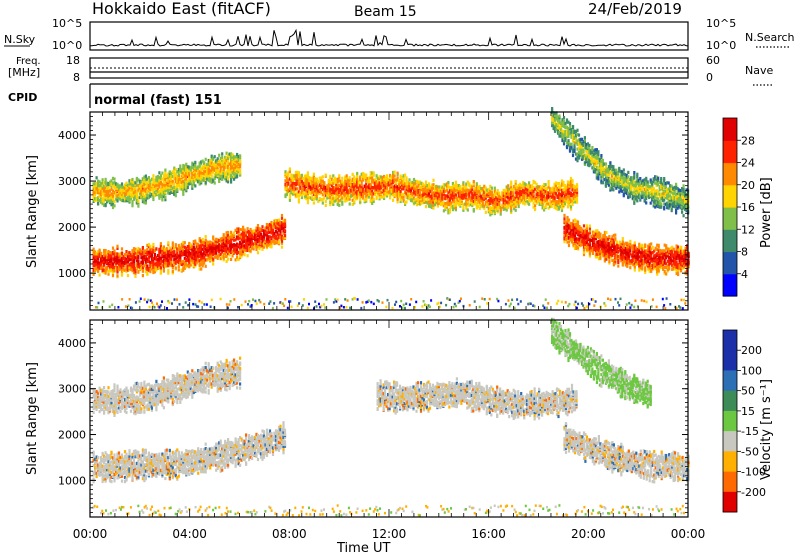 This screenshot has height=554, width=800. I want to click on nsky-frame, so click(389, 36).